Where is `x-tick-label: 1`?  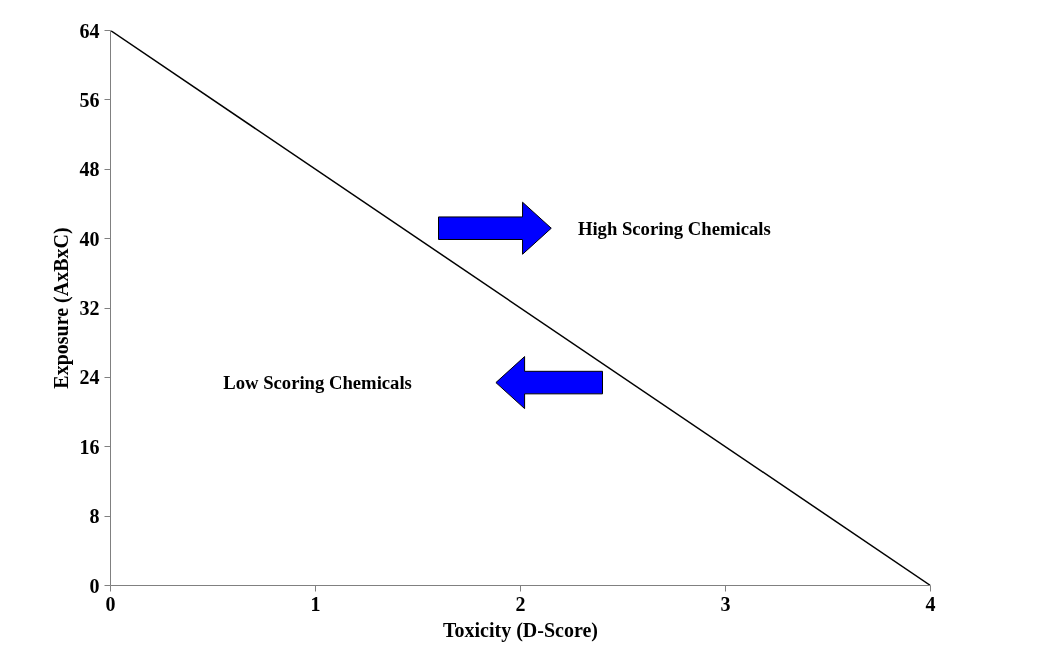 x-tick-label: 1 is located at coordinates (315, 603).